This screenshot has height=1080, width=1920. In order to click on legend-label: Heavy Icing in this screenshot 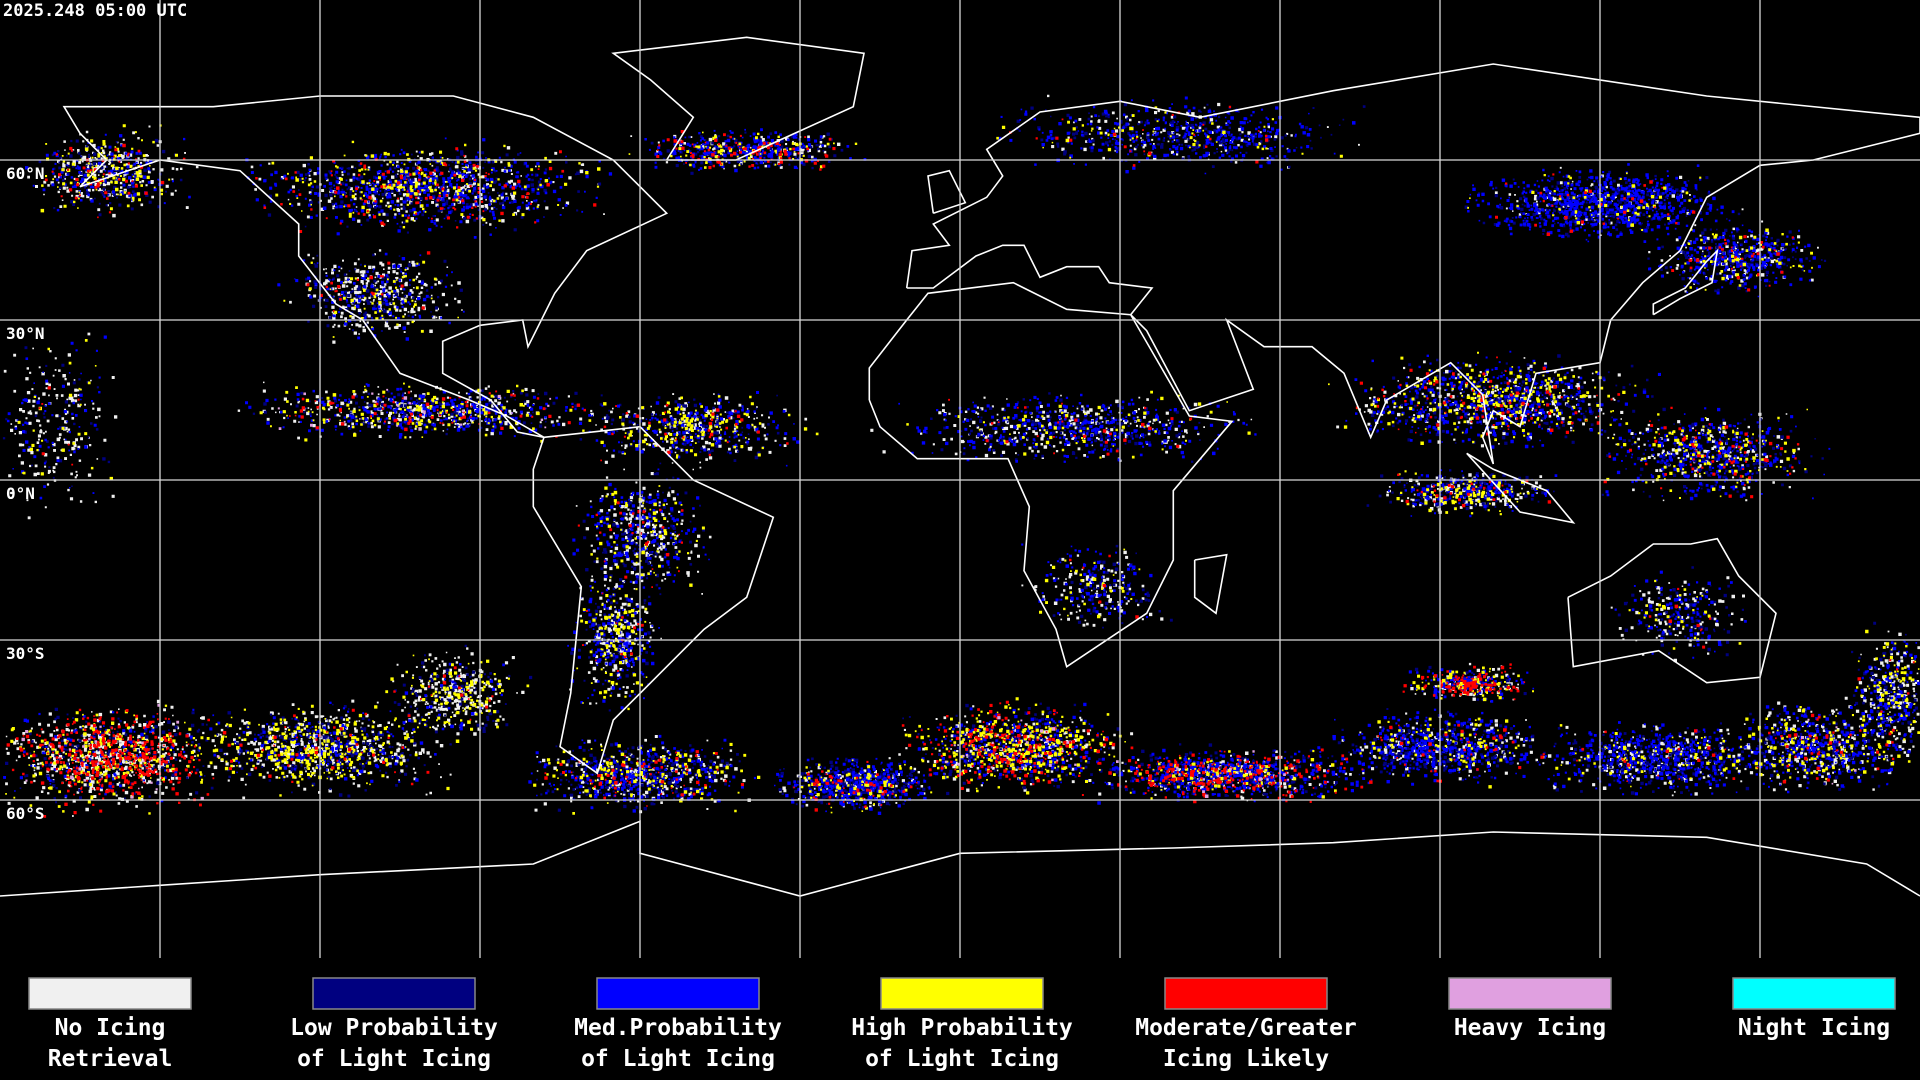, I will do `click(1530, 1028)`.